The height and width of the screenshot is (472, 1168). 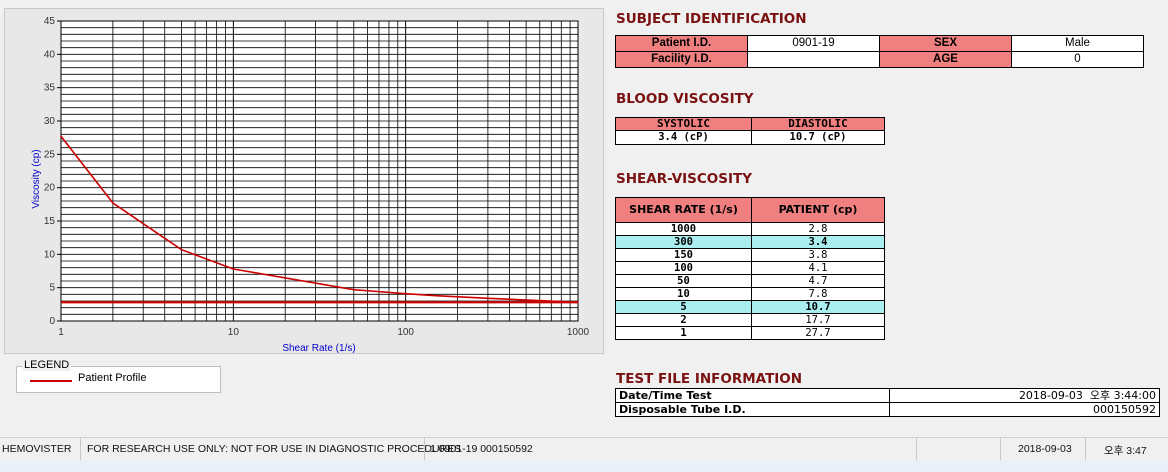 What do you see at coordinates (818, 137) in the screenshot?
I see `diastolic-value: 10.7 (cP)` at bounding box center [818, 137].